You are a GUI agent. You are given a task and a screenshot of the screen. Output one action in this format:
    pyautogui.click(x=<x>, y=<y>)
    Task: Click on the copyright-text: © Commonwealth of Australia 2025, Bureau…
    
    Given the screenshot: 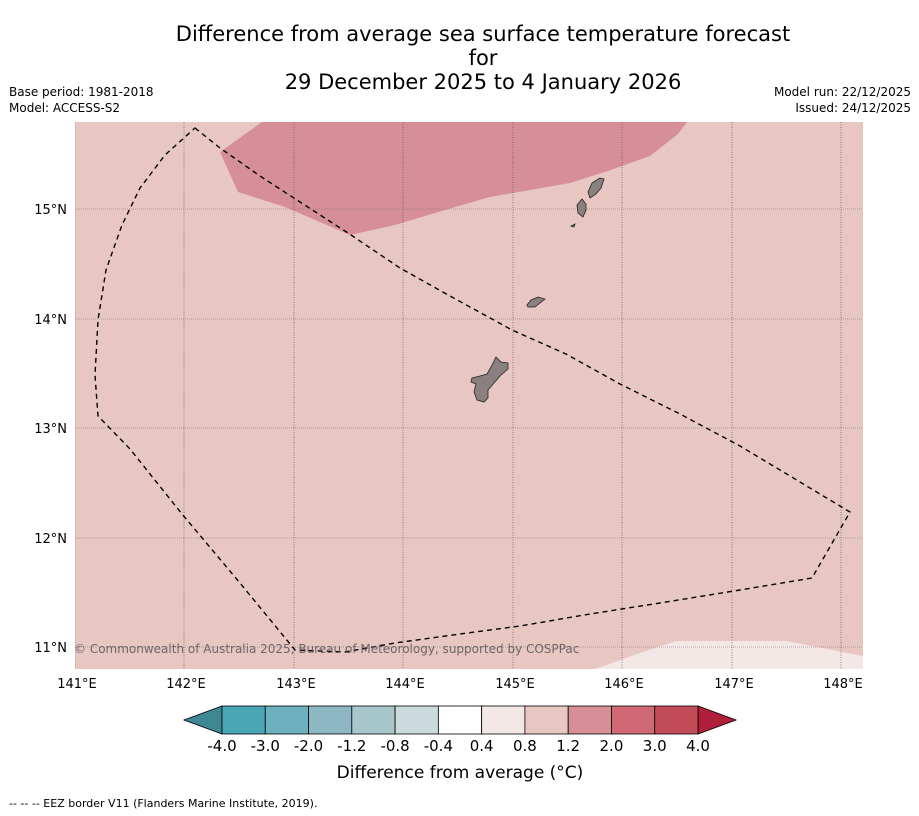 What is the action you would take?
    pyautogui.click(x=326, y=649)
    